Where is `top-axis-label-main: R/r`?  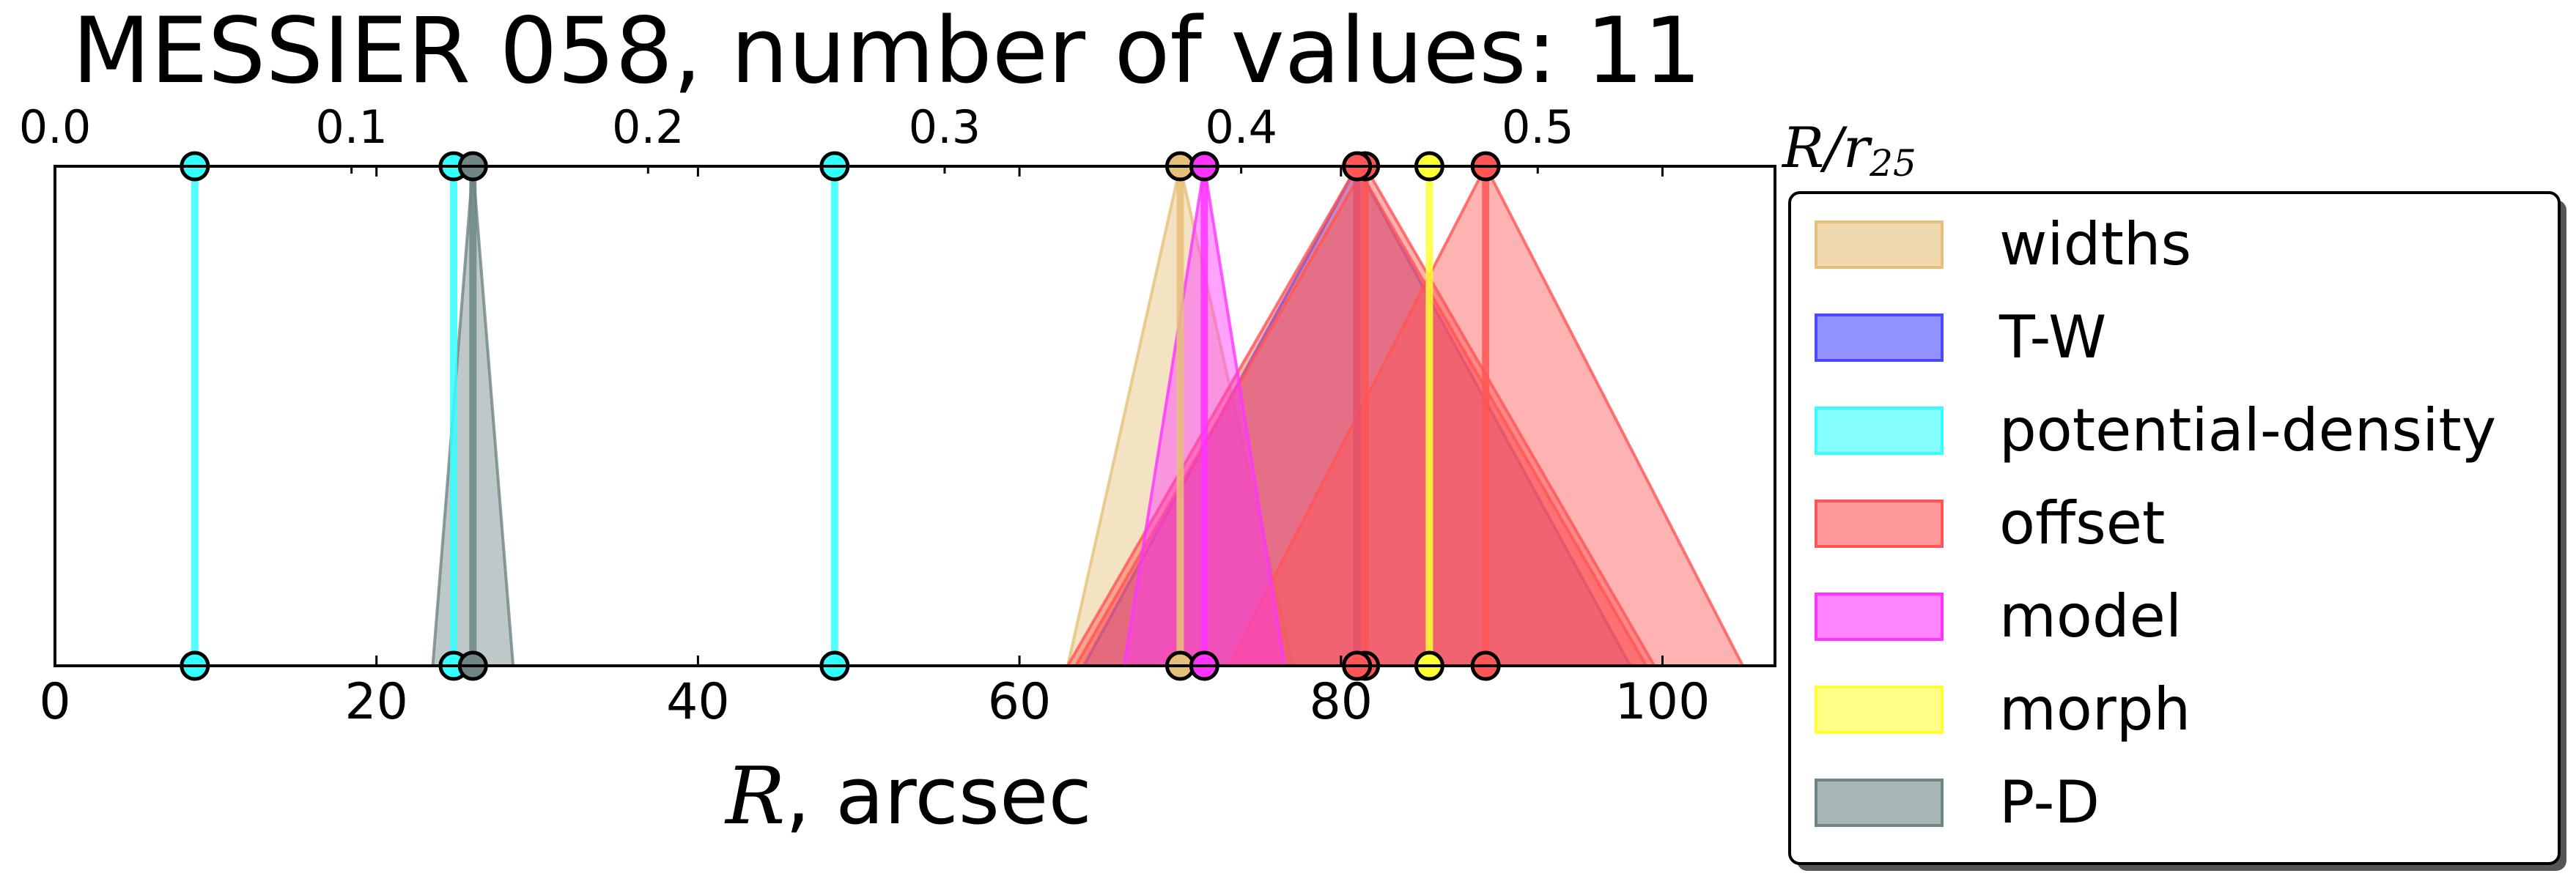
top-axis-label-main: R/r is located at coordinates (1827, 147).